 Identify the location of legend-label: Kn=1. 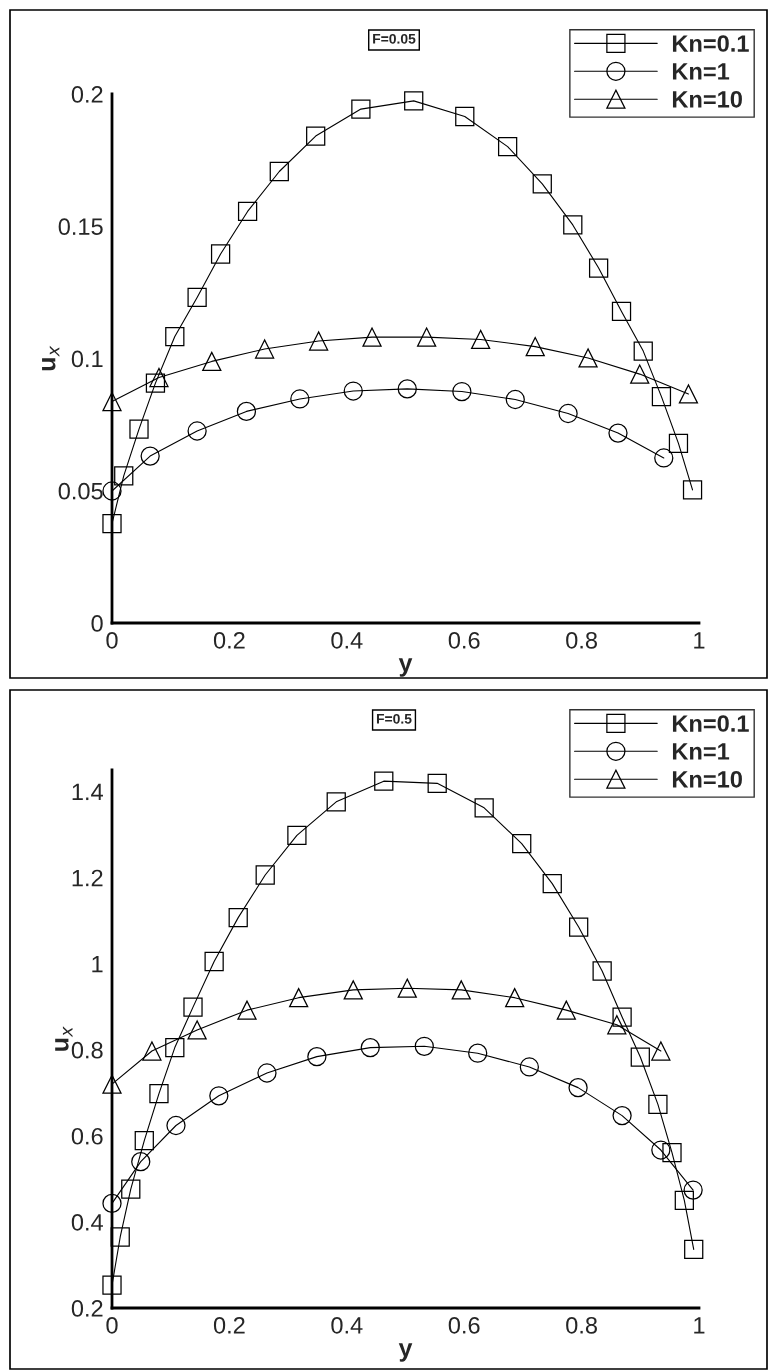
(701, 71).